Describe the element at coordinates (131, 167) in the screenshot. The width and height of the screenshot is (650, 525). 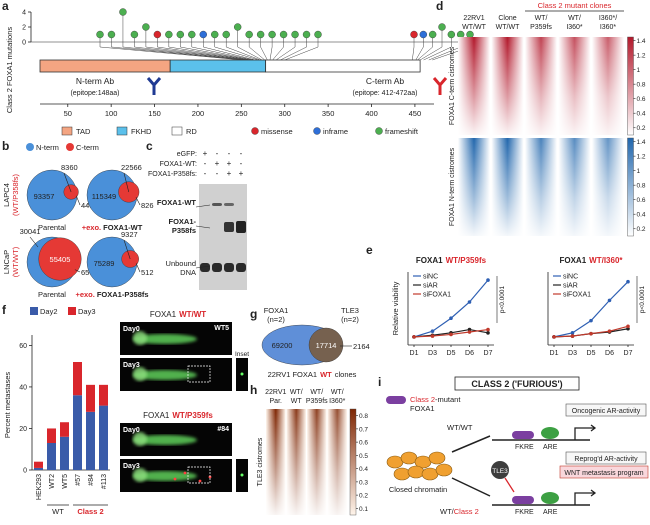
I see `label: 22566` at that location.